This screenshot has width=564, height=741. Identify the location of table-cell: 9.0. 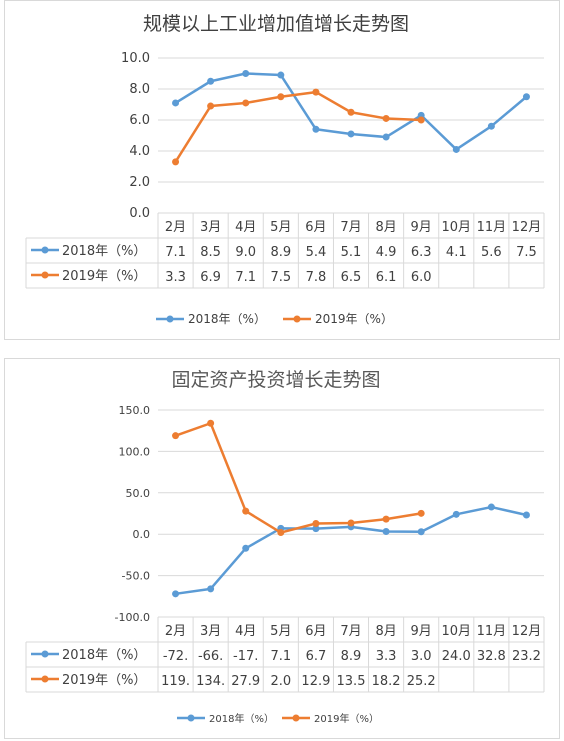
(245, 252).